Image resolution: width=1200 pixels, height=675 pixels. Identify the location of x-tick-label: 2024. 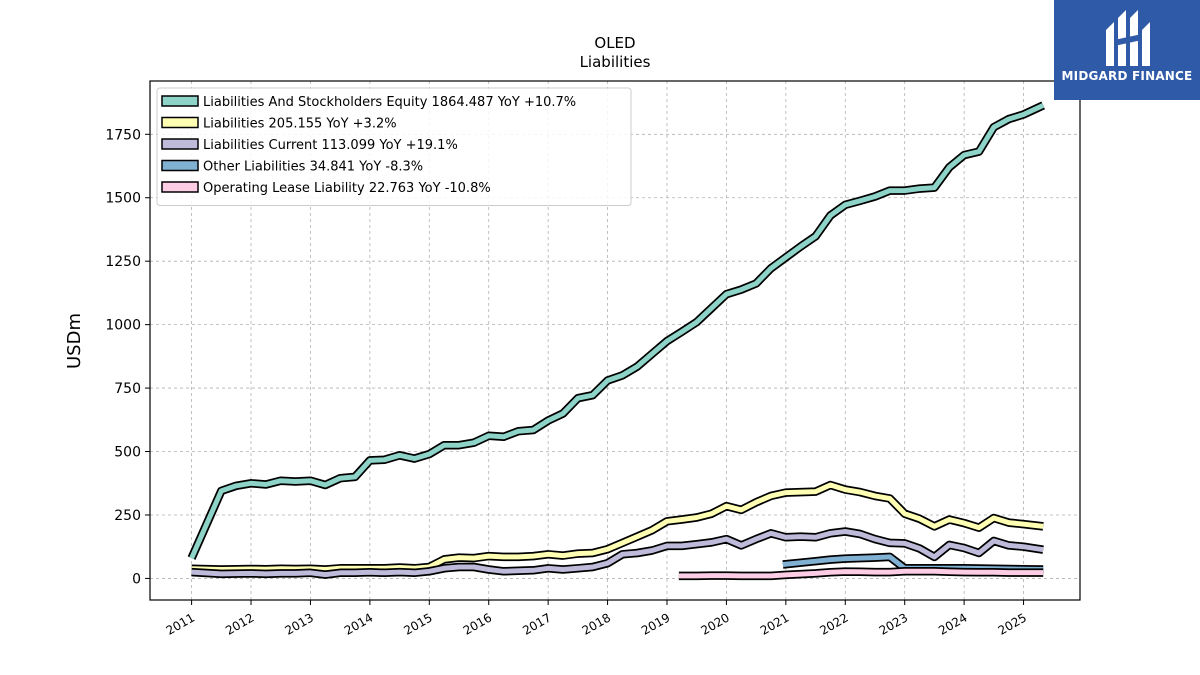
(952, 623).